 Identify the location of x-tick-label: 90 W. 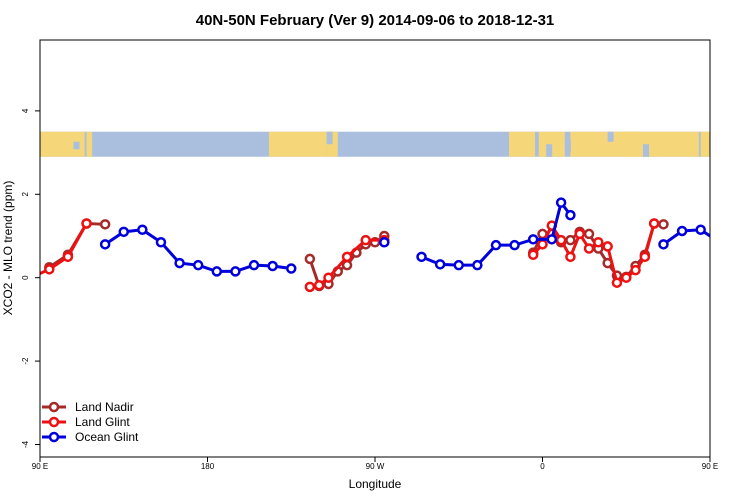
(375, 466).